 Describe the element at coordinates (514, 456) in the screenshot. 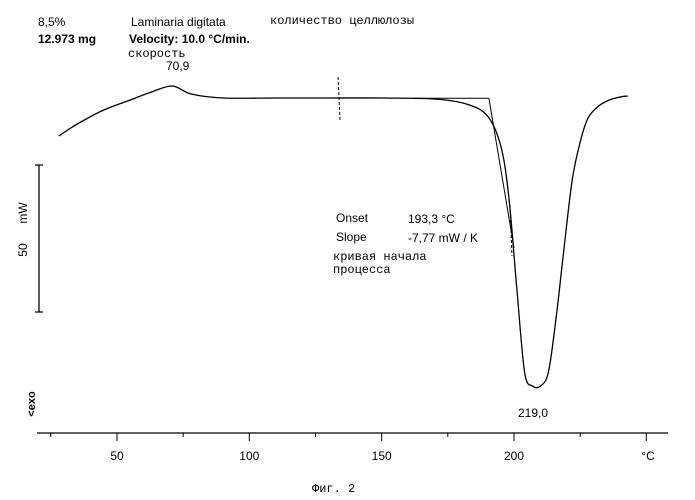

I see `x-tick-label: 200` at that location.